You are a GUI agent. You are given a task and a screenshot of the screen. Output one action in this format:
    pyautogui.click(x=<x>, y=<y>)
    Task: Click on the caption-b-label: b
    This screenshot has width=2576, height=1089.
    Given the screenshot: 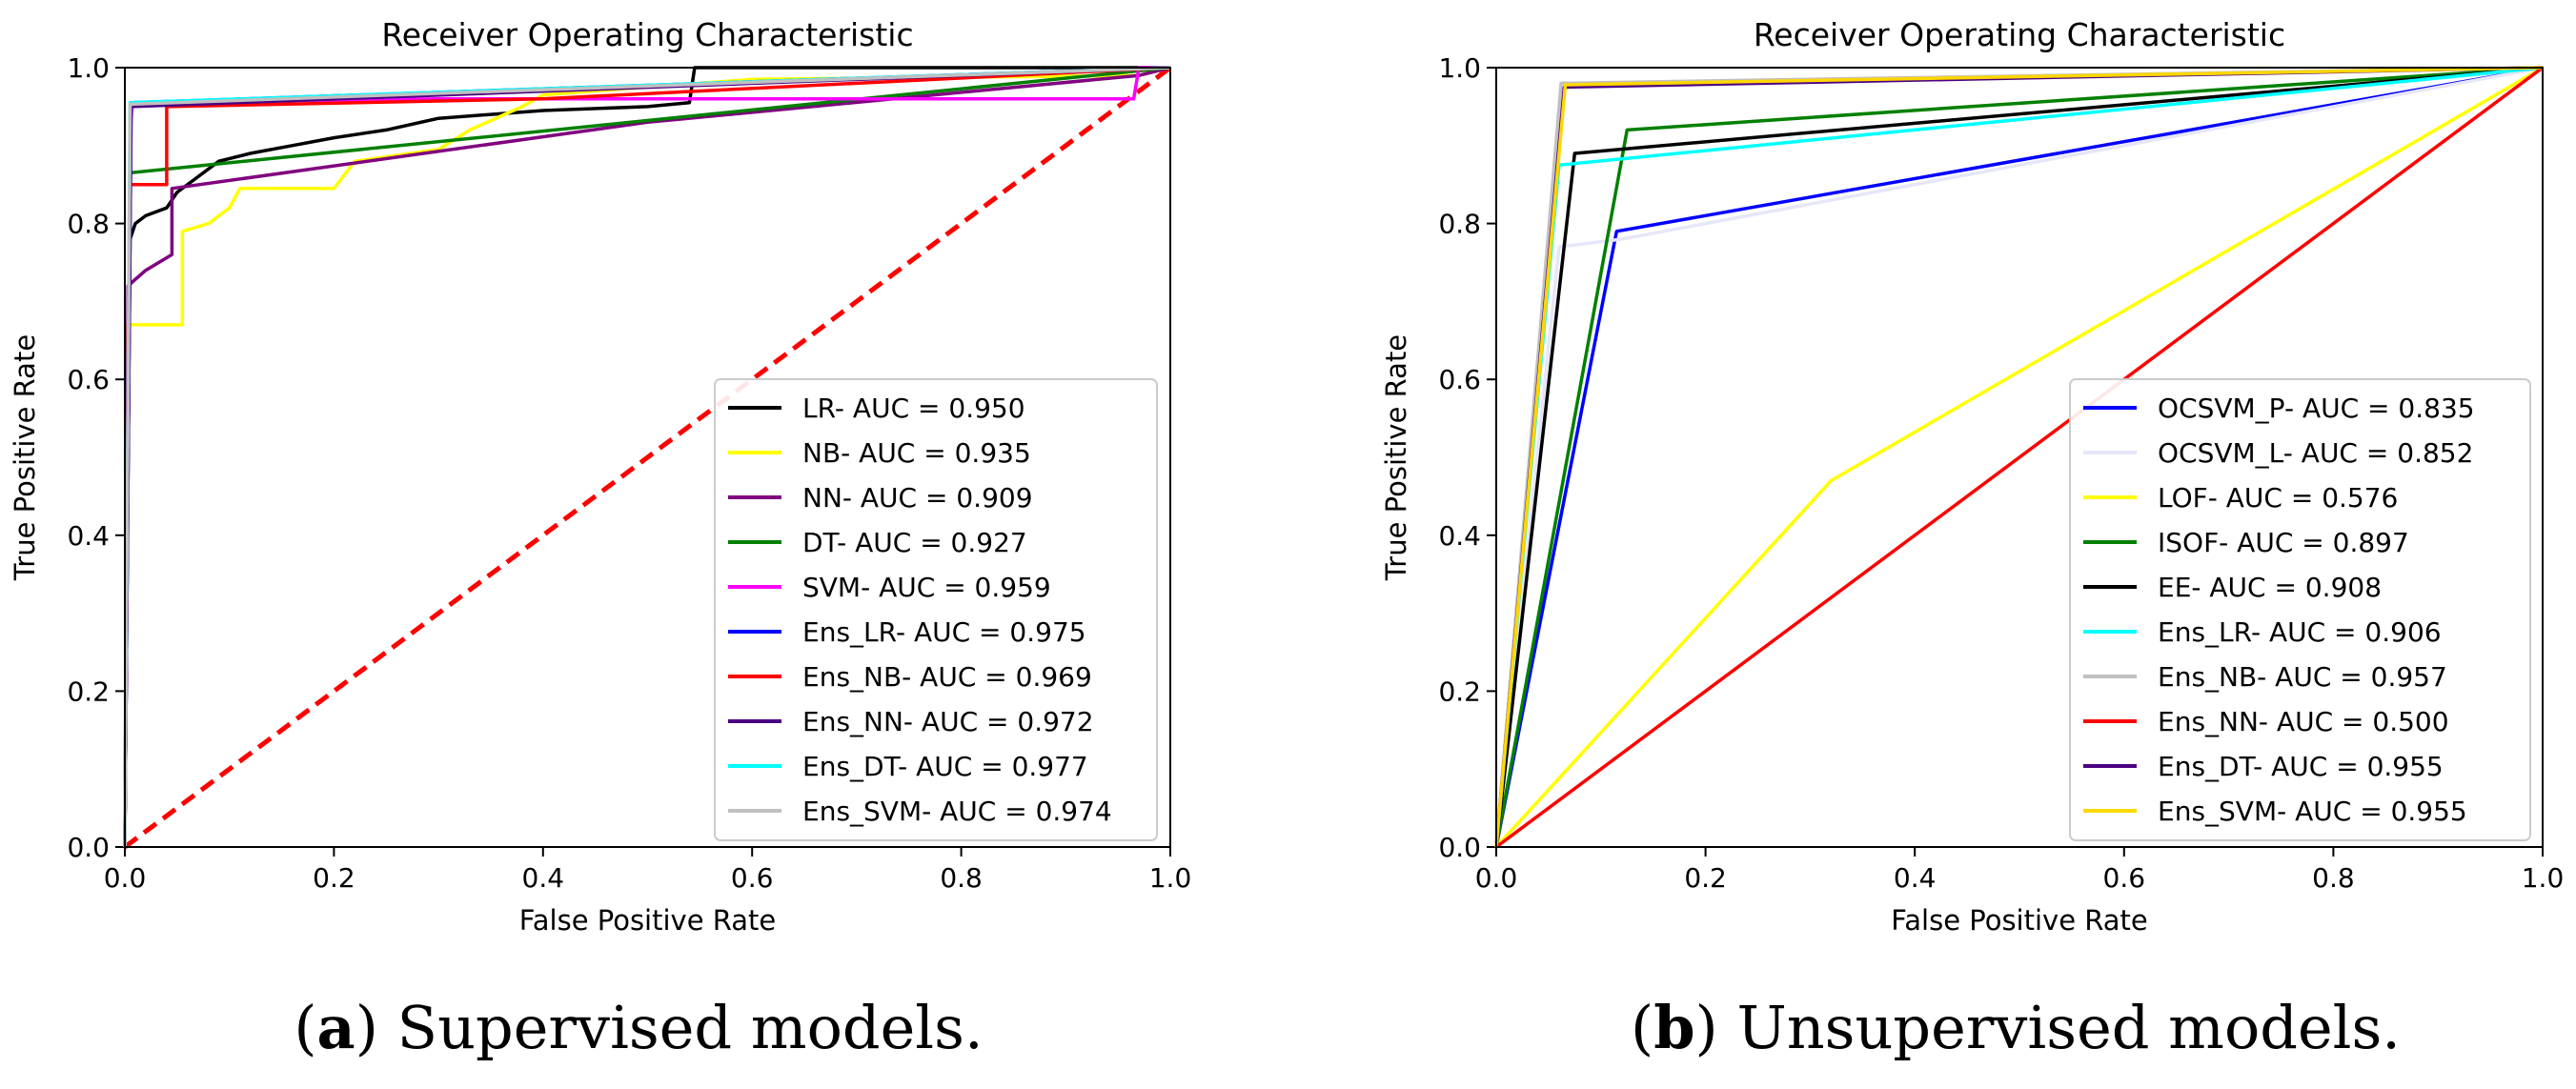 What is the action you would take?
    pyautogui.click(x=1673, y=1027)
    